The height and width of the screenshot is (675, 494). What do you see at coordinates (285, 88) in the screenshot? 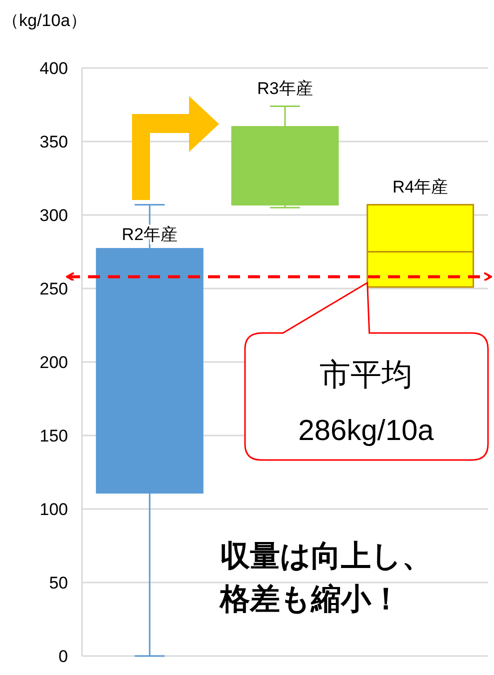
I see `x-tick-label: R3年産` at bounding box center [285, 88].